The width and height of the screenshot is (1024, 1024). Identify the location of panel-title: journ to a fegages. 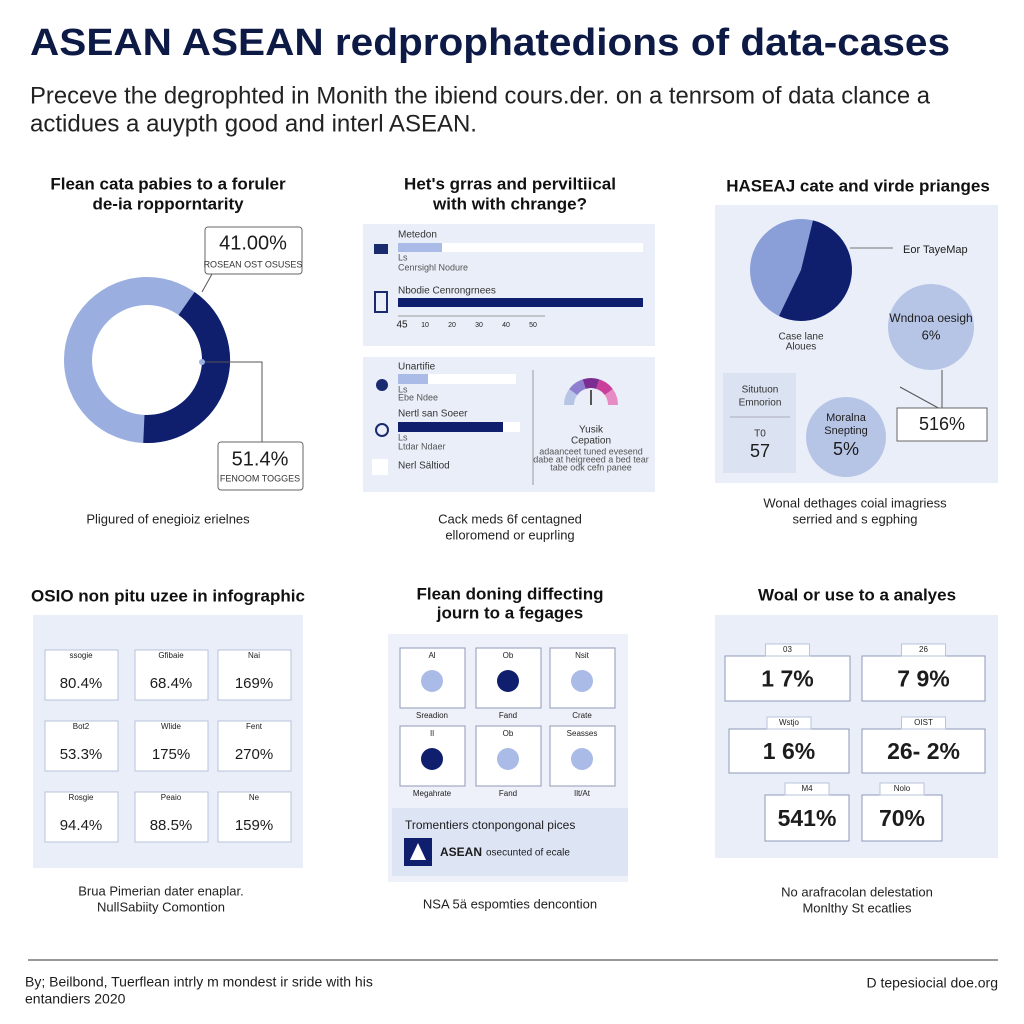
(509, 612).